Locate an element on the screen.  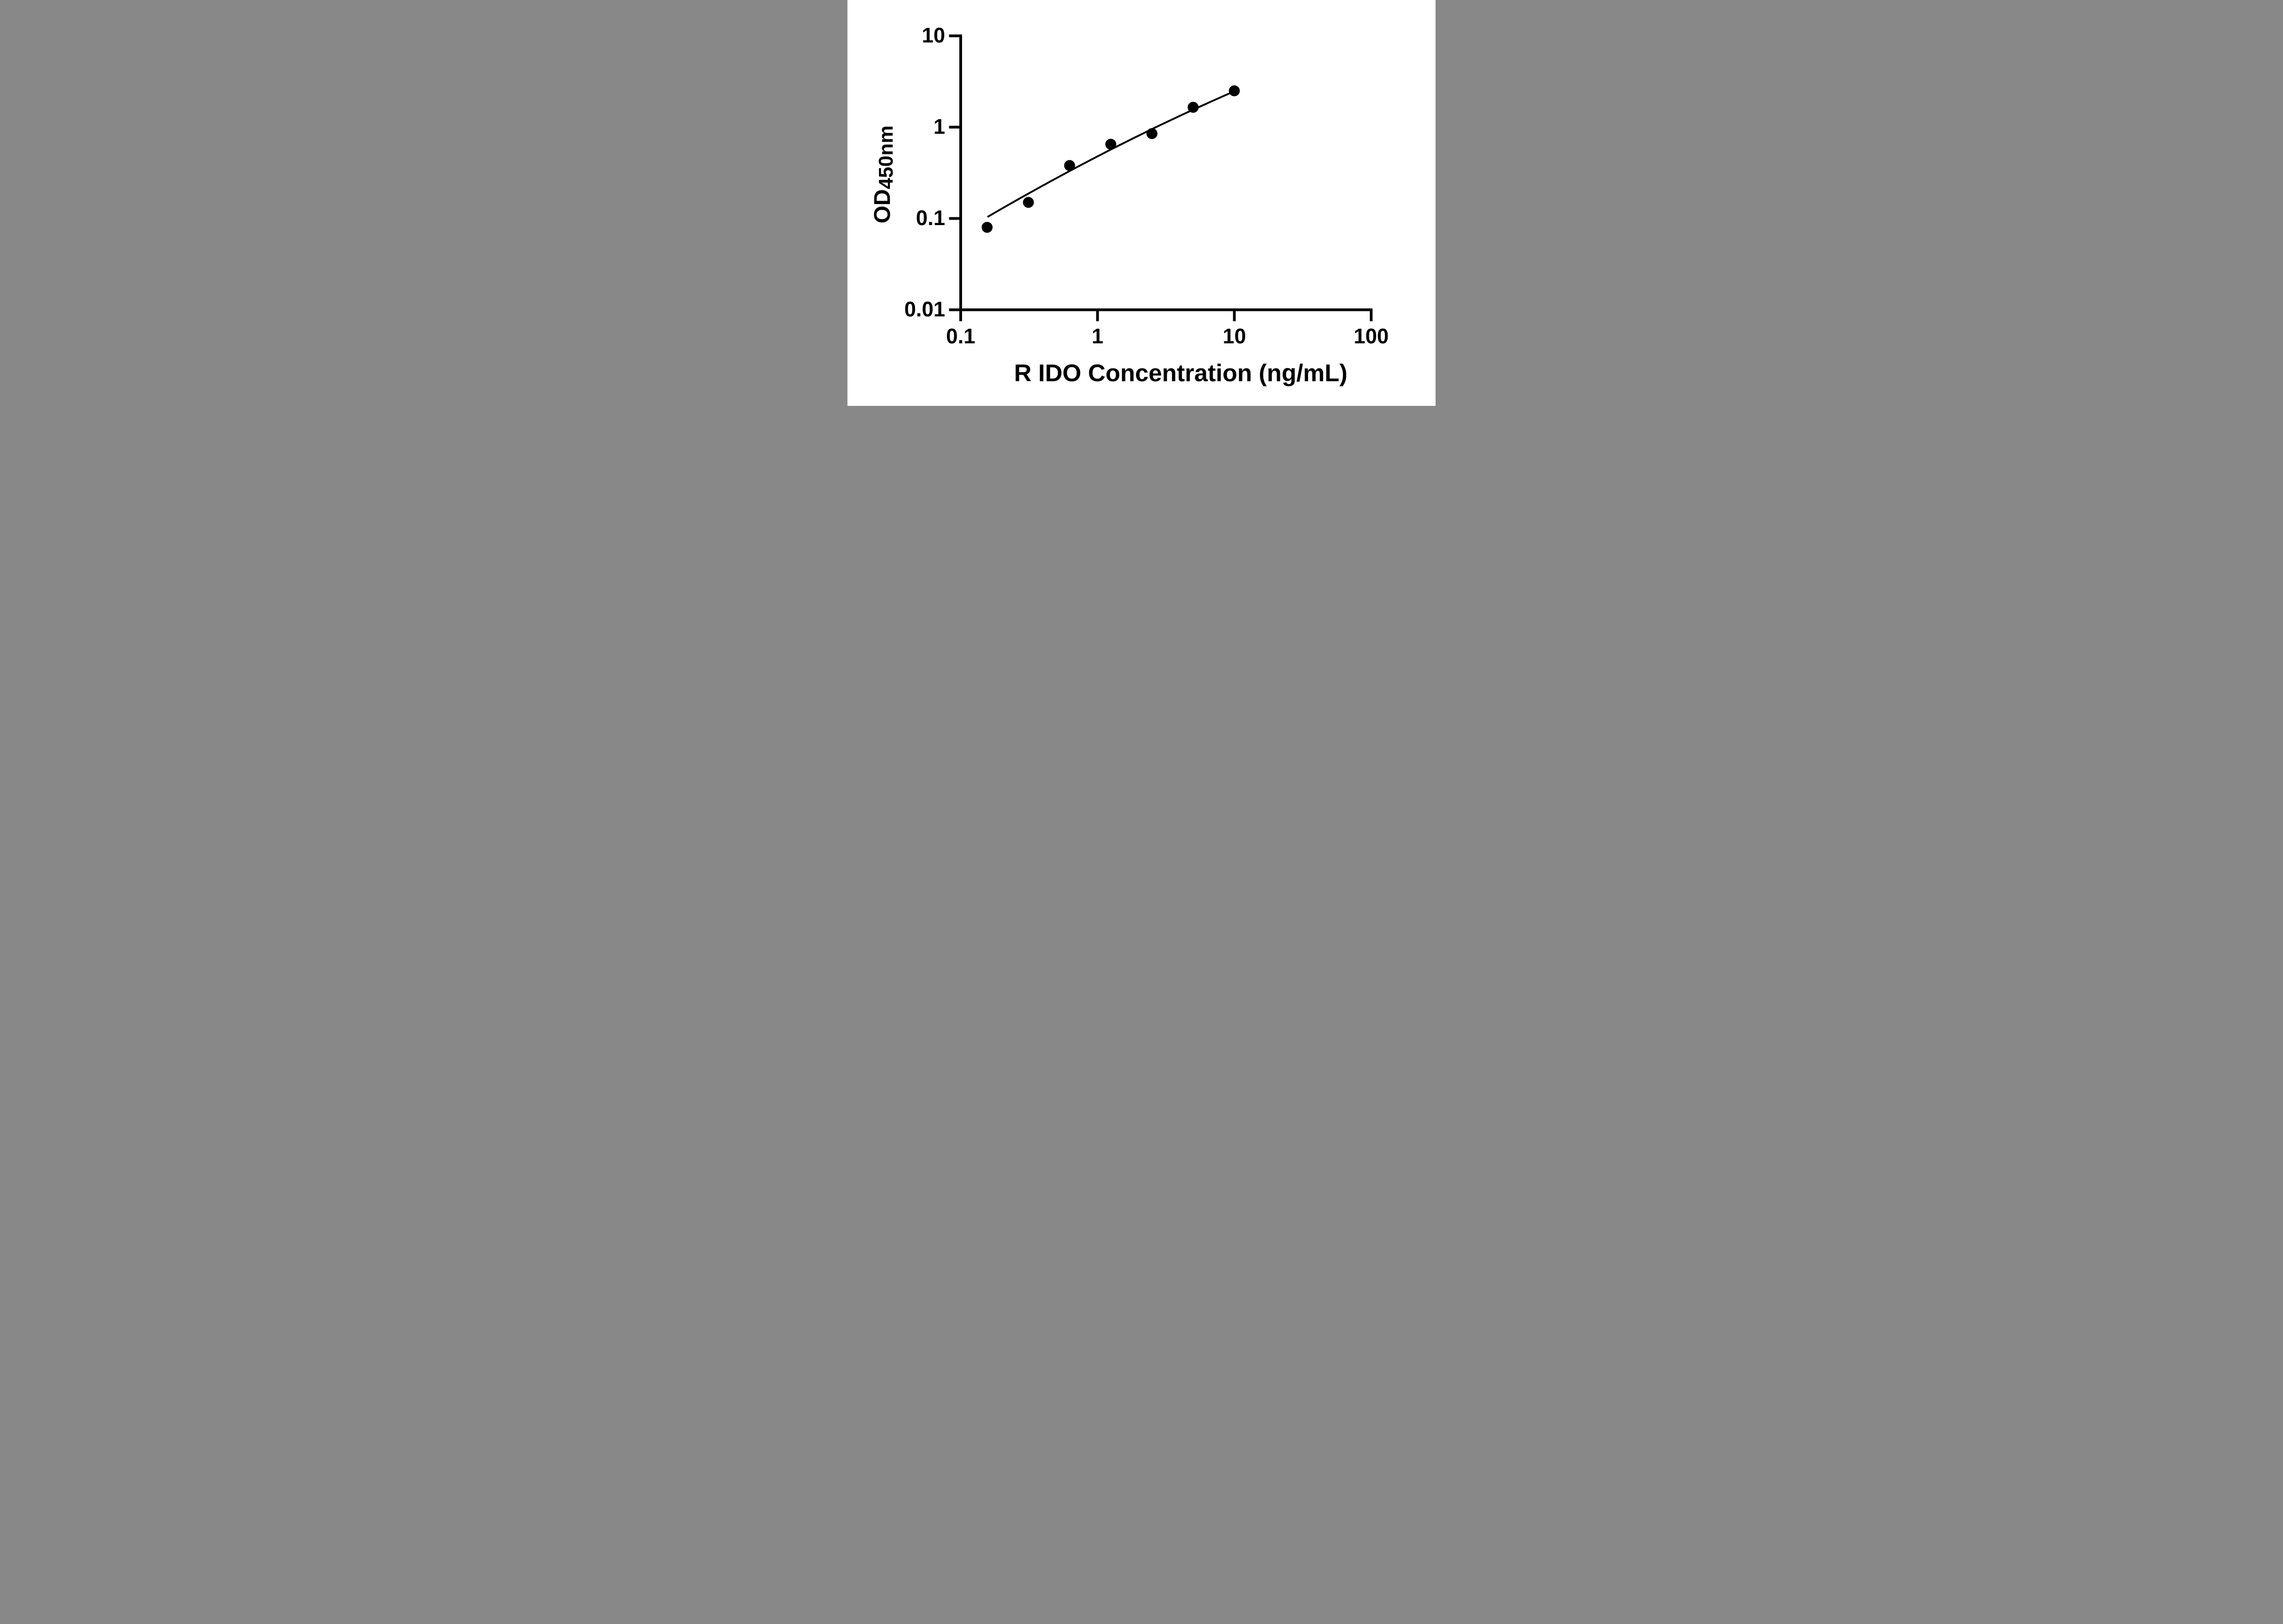
y-axis-title-subscript: 450nm is located at coordinates (885, 157).